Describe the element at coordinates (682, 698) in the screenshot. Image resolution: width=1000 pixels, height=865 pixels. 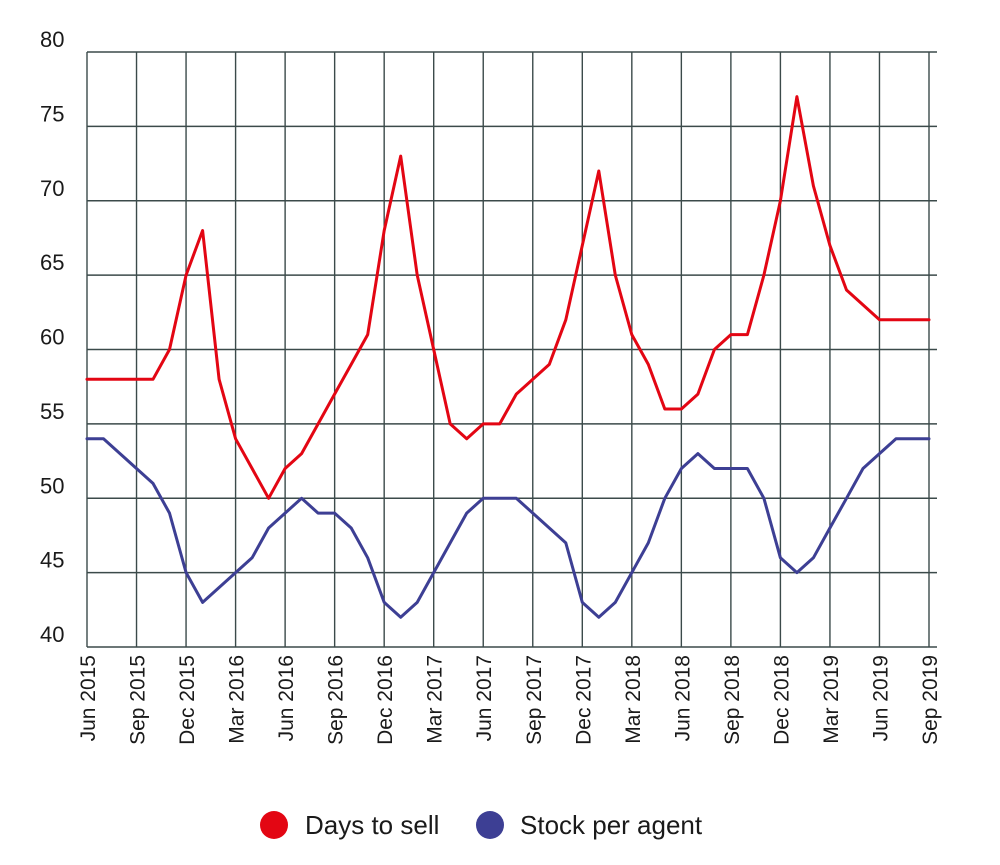
I see `x-tick-label: Jun 2018` at that location.